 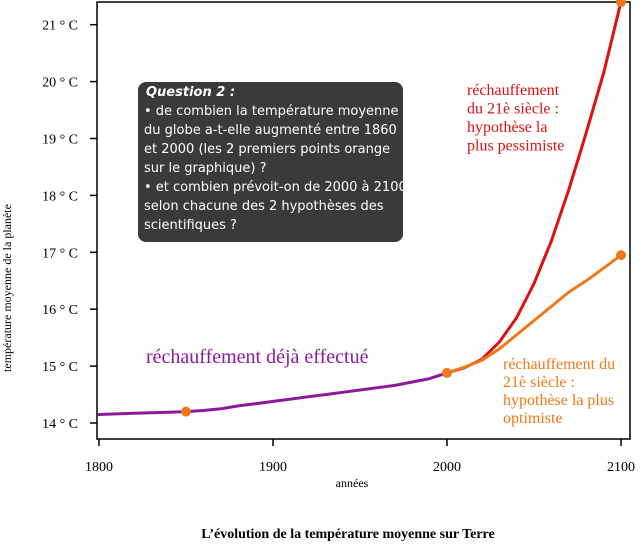 What do you see at coordinates (352, 483) in the screenshot?
I see `x-axis-title: années` at bounding box center [352, 483].